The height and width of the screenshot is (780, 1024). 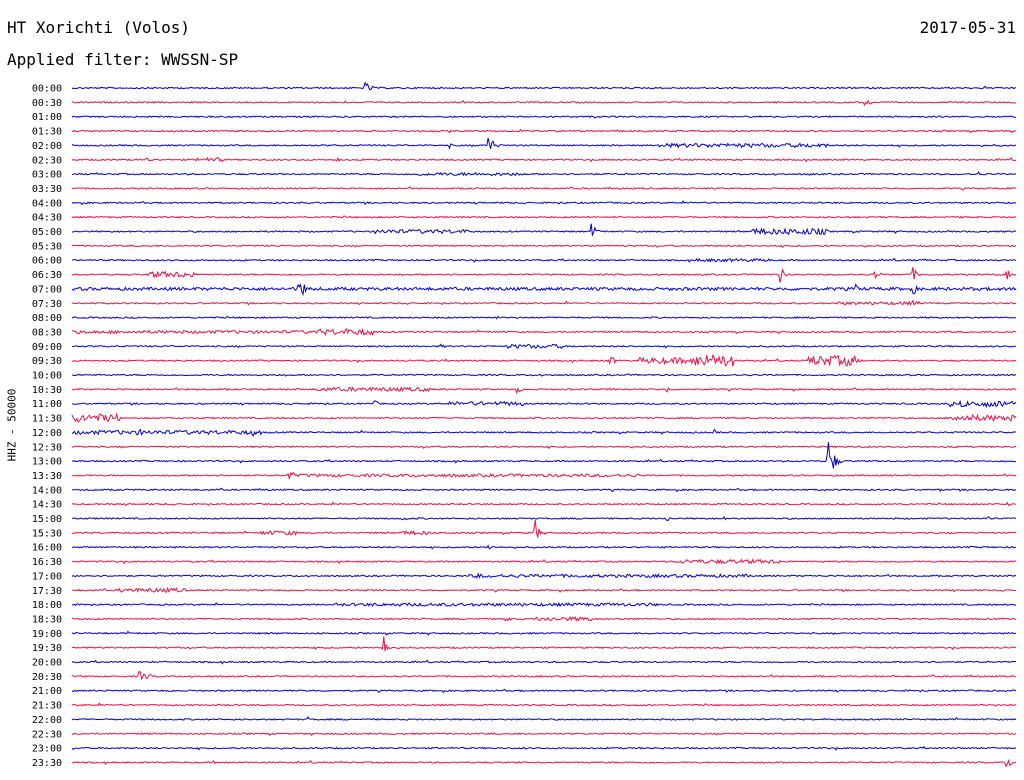 I want to click on date-label: 2017-05-31, so click(x=967, y=27).